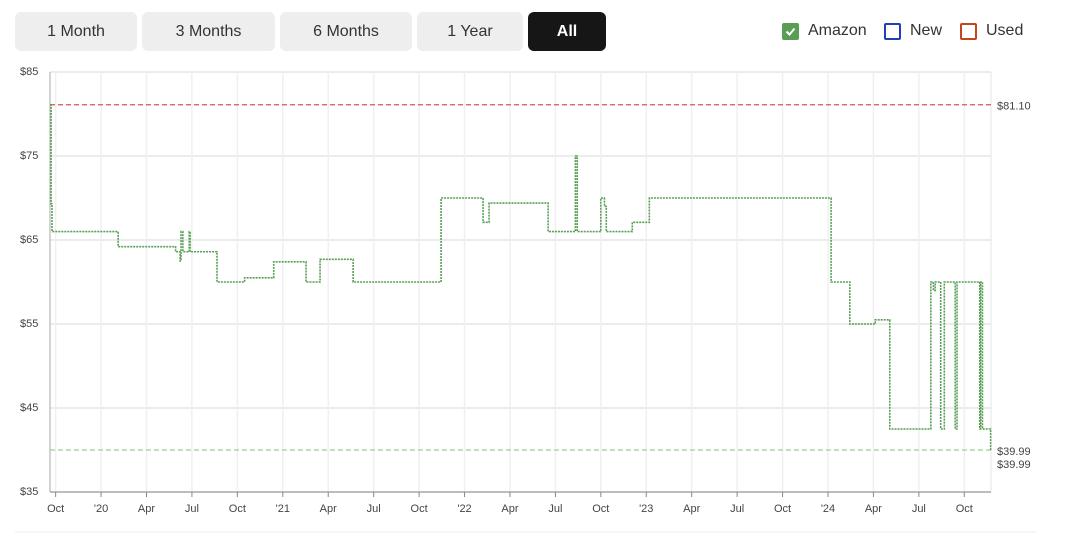 The height and width of the screenshot is (535, 1074). I want to click on legend-item: Used, so click(991, 31).